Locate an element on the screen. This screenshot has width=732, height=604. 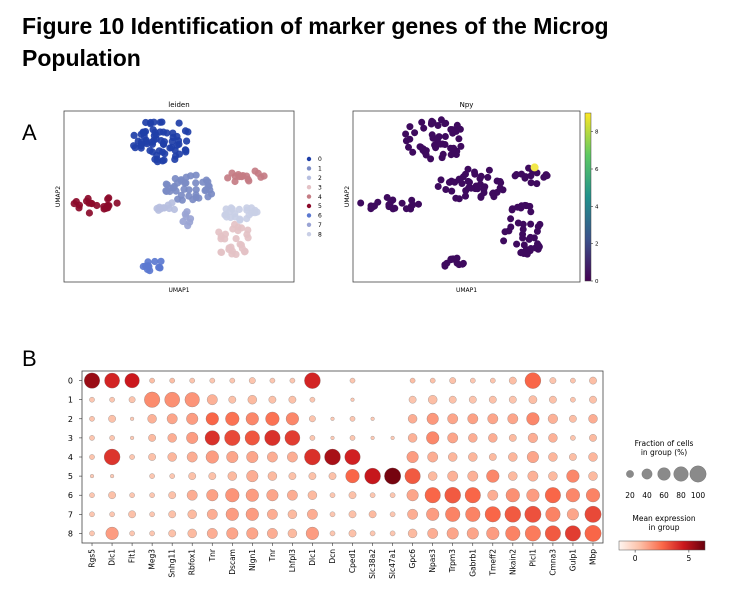
fraction-legend-label: 20 is located at coordinates (630, 495).